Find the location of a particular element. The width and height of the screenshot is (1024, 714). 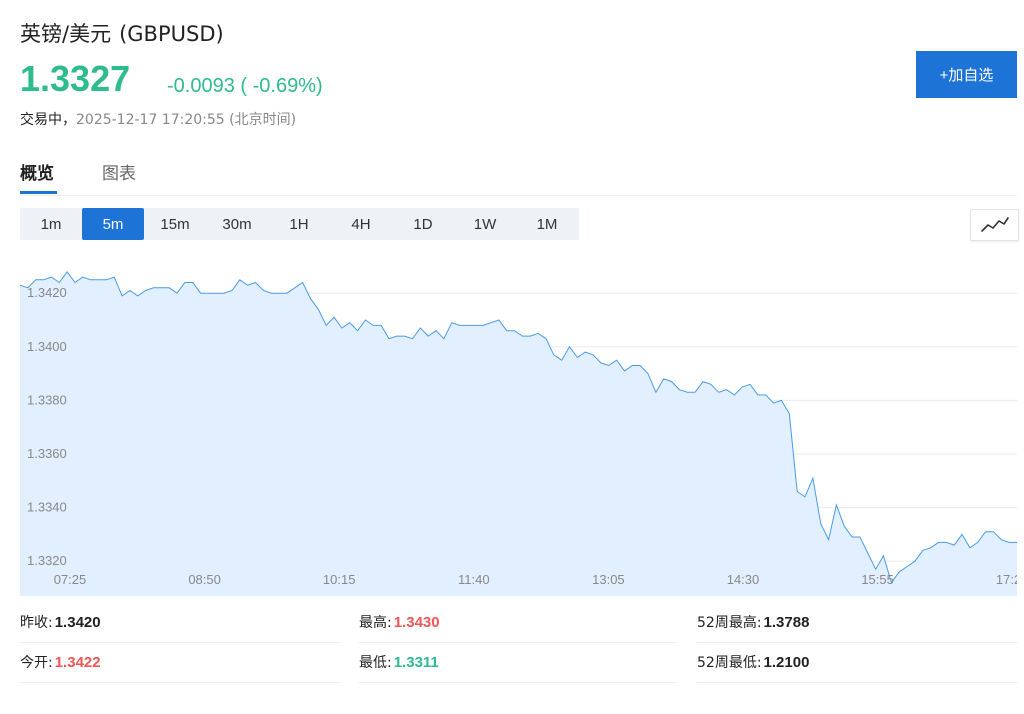

chart-type-button is located at coordinates (994, 225).